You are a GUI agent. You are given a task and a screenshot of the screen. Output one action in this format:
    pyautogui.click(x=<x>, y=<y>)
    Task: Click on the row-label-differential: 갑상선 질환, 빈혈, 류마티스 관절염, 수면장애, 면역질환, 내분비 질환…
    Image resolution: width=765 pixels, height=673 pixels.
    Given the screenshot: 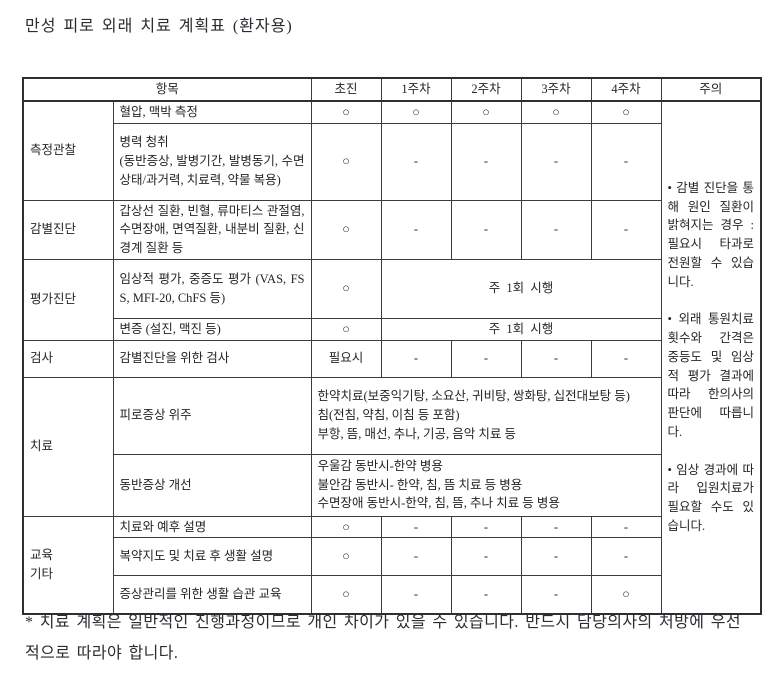 What is the action you would take?
    pyautogui.click(x=212, y=229)
    